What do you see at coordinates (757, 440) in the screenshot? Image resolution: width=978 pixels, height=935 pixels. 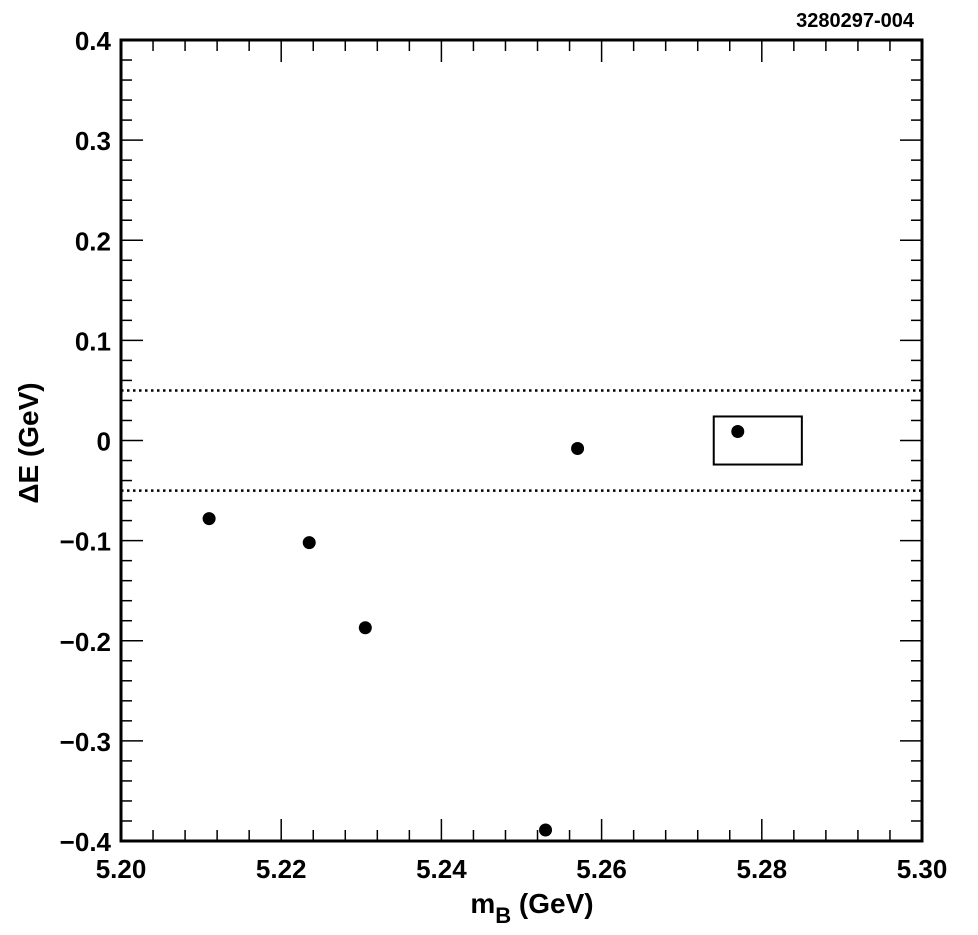 I see `signal-region-box` at bounding box center [757, 440].